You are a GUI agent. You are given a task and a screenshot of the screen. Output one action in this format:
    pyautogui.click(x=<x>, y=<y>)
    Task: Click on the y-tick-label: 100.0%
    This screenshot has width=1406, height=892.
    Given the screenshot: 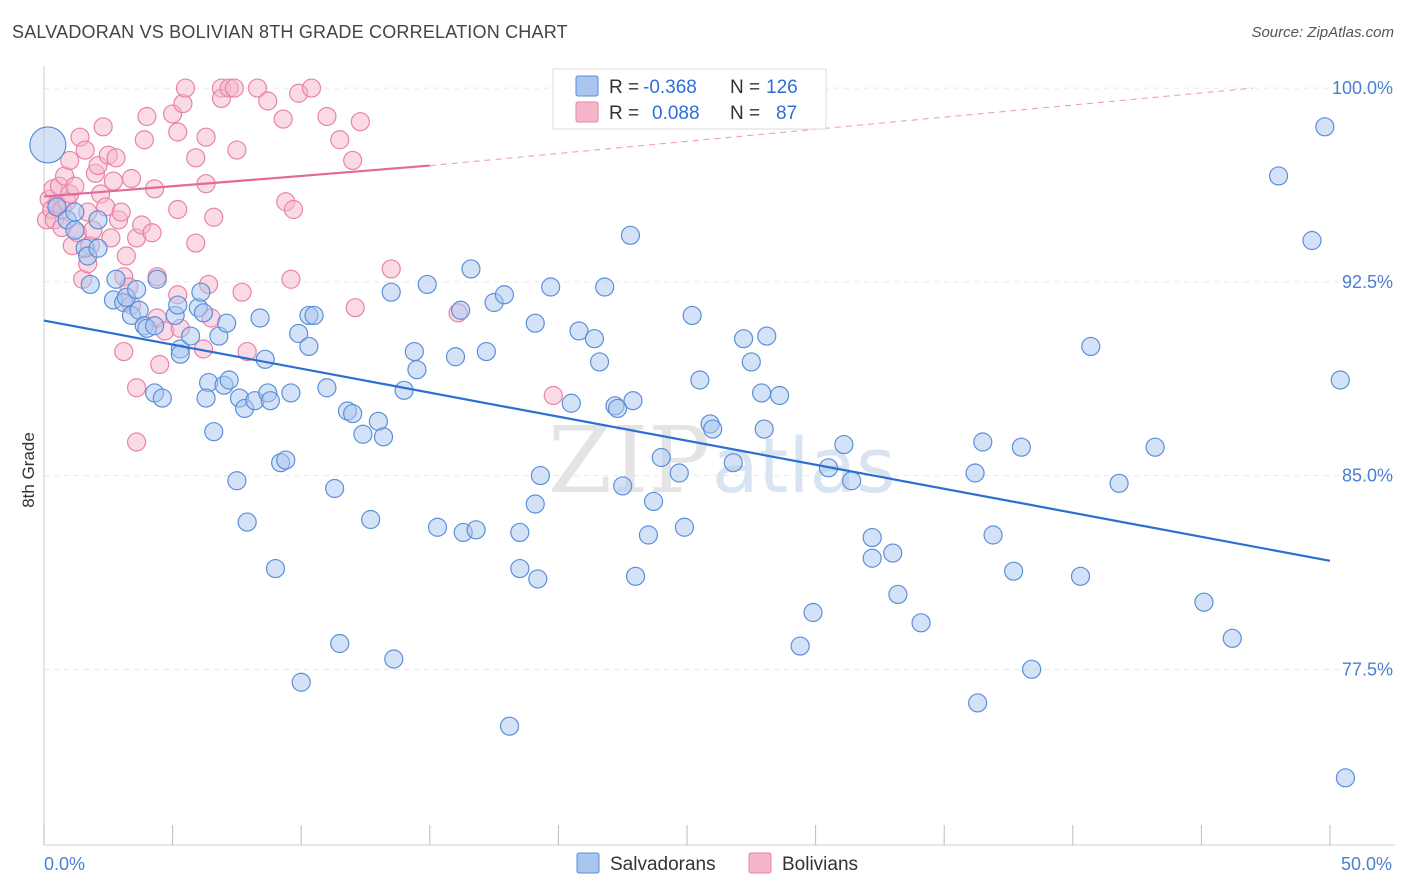 What is the action you would take?
    pyautogui.click(x=1362, y=88)
    